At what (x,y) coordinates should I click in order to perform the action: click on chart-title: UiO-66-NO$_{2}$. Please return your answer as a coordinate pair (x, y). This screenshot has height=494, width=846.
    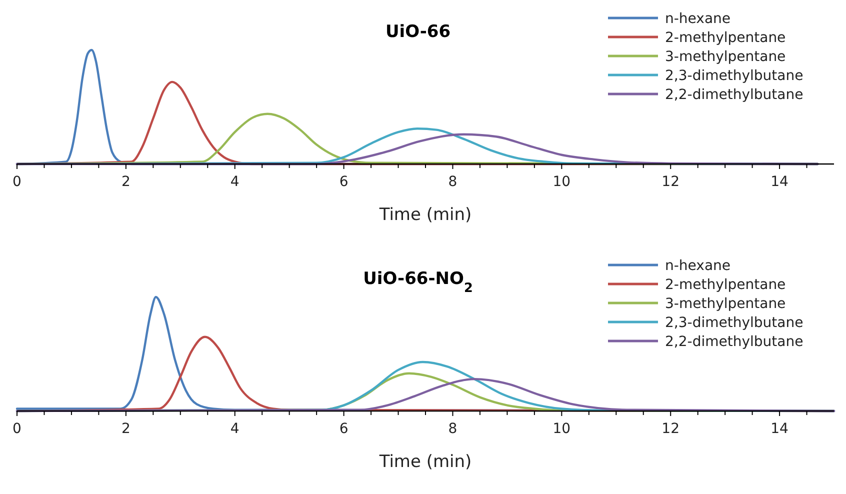
    Looking at the image, I should click on (418, 282).